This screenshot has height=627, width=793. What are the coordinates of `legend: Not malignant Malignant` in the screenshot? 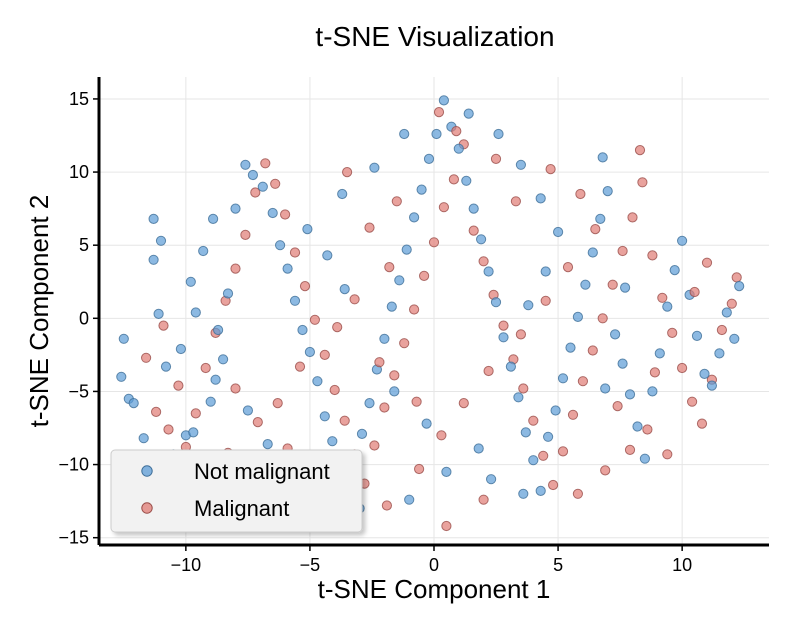 It's located at (236, 491).